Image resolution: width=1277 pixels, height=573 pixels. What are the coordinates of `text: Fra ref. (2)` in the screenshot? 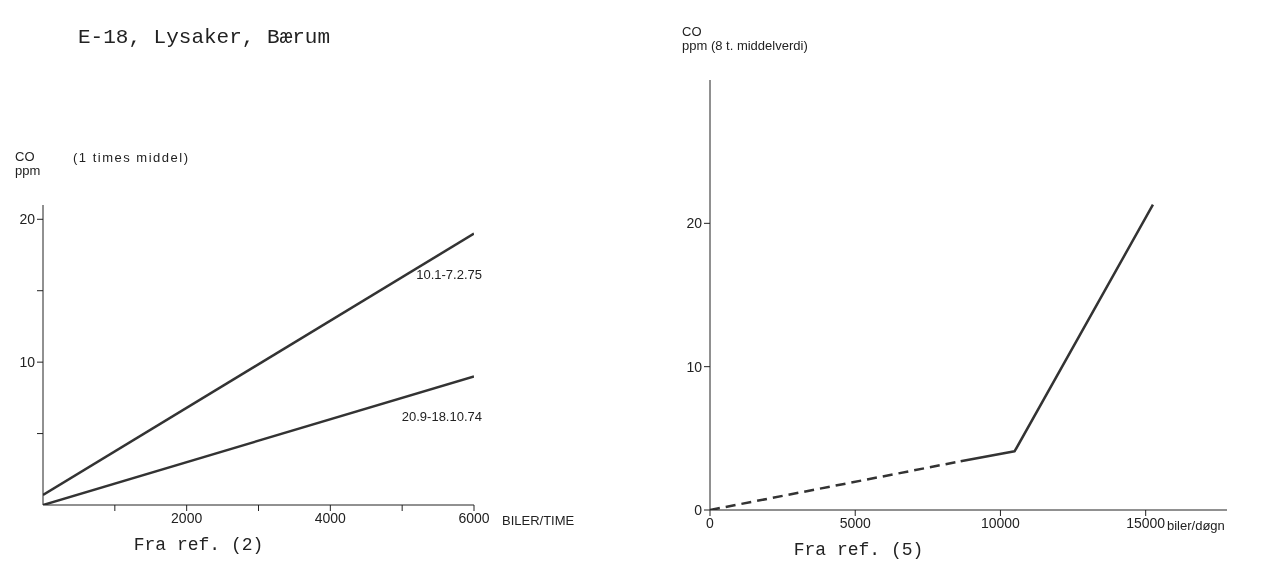 It's located at (198, 545).